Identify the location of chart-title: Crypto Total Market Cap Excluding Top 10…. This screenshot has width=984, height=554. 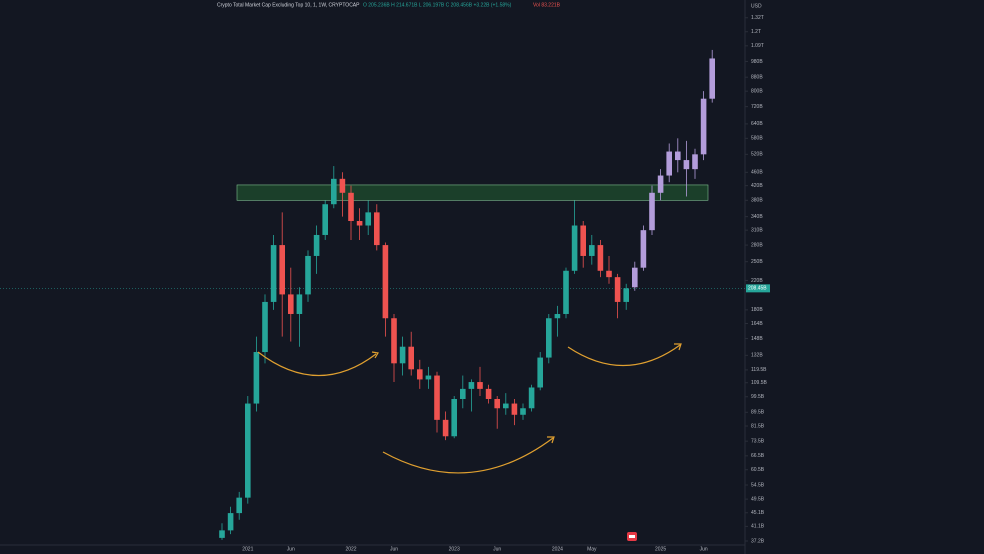
(288, 5).